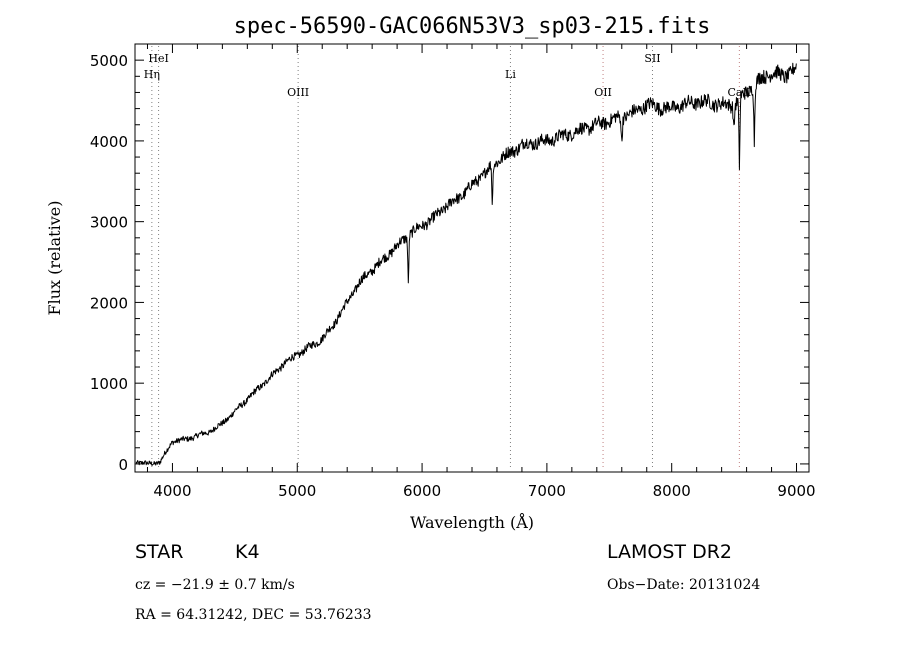 This screenshot has width=900, height=655. What do you see at coordinates (54, 258) in the screenshot?
I see `y-axis-label: Flux (relative)` at bounding box center [54, 258].